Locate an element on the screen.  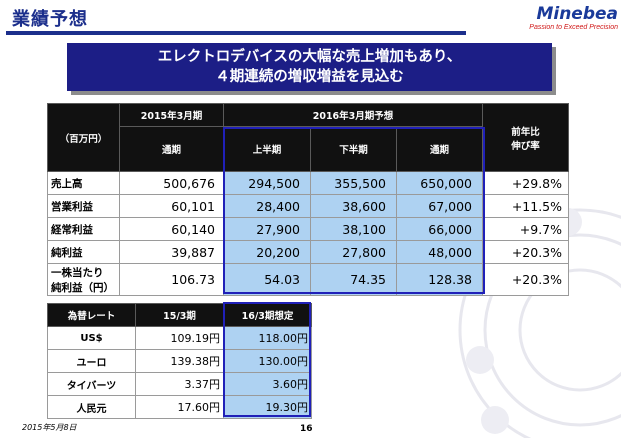
currency-label: US$ is located at coordinates (91, 338).